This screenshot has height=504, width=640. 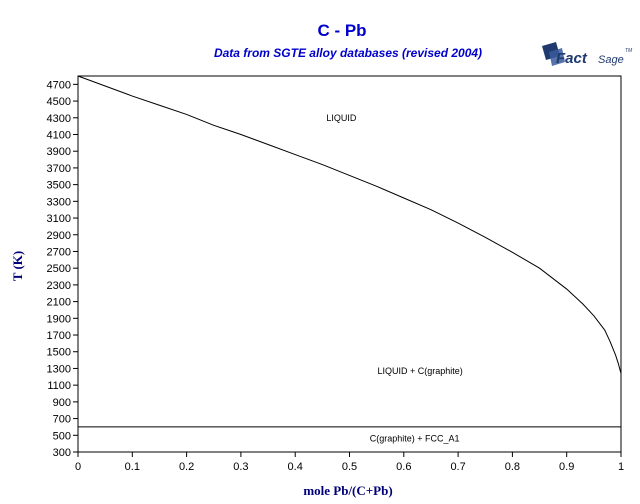 What do you see at coordinates (59, 353) in the screenshot?
I see `y-tick-label: 1500` at bounding box center [59, 353].